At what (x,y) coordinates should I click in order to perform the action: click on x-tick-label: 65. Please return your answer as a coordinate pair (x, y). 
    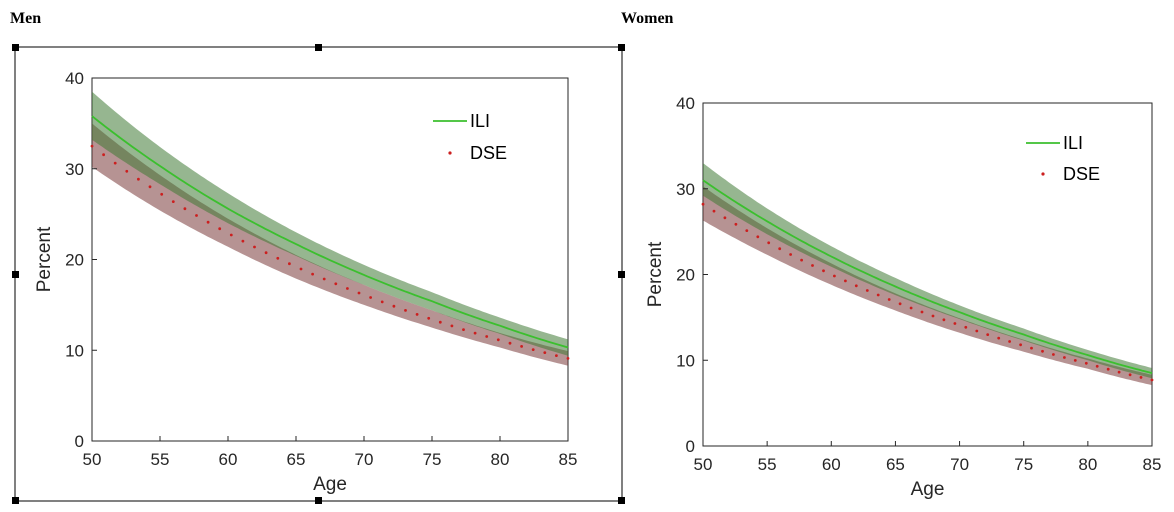
    Looking at the image, I should click on (895, 464).